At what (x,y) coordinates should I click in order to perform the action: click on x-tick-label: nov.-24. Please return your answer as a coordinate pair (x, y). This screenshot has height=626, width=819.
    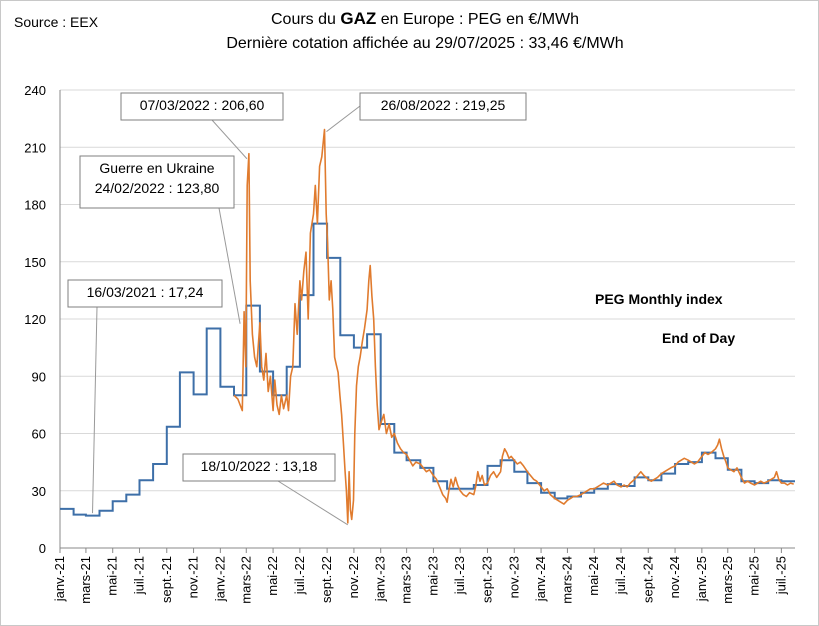
    Looking at the image, I should click on (674, 577).